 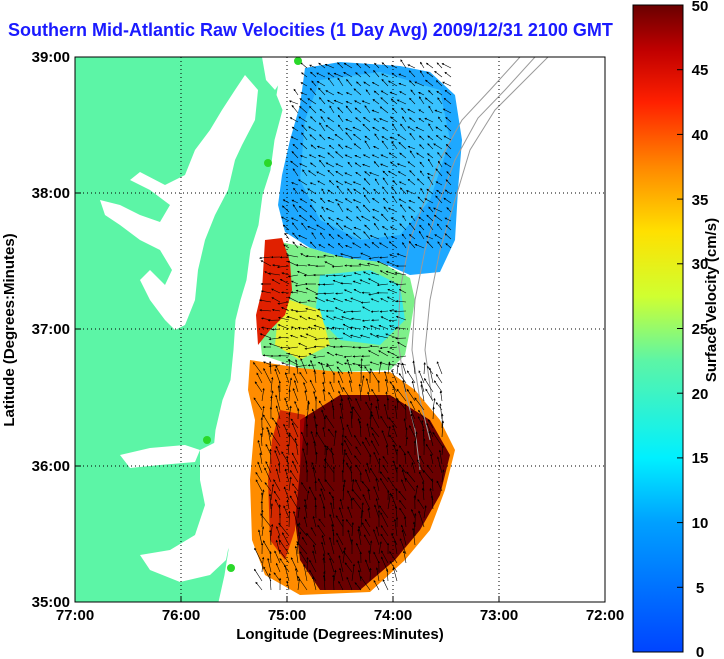 I want to click on colorbar-tick-label: 15, so click(x=700, y=458).